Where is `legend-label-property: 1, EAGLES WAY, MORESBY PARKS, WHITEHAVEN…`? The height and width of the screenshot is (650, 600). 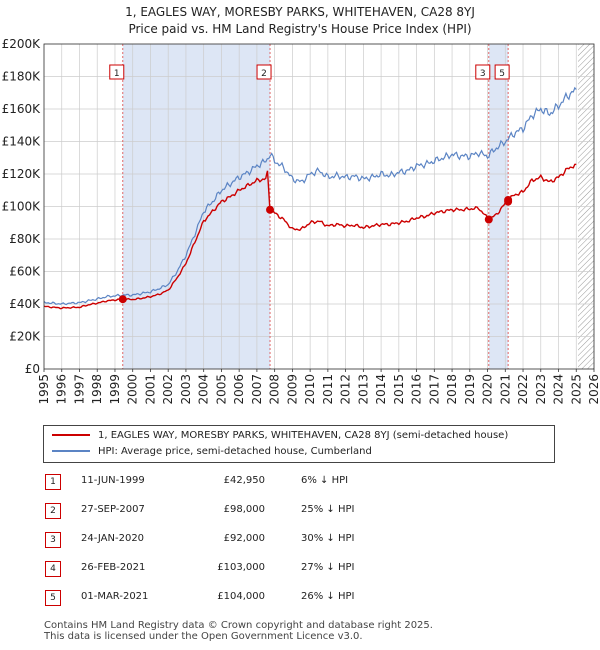 legend-label-property: 1, EAGLES WAY, MORESBY PARKS, WHITEHAVEN… is located at coordinates (303, 435).